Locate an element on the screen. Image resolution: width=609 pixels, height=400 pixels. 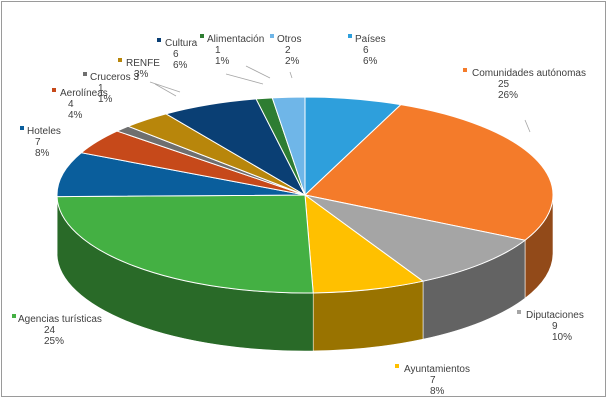
data-label-line: Otros is located at coordinates (289, 39).